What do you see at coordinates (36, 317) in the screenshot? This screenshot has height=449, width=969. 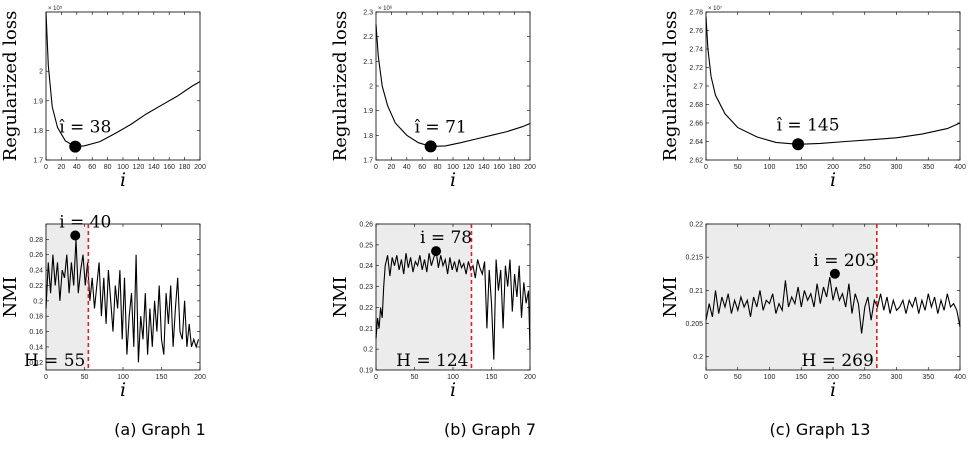 I see `y-tick-label: 0.18` at bounding box center [36, 317].